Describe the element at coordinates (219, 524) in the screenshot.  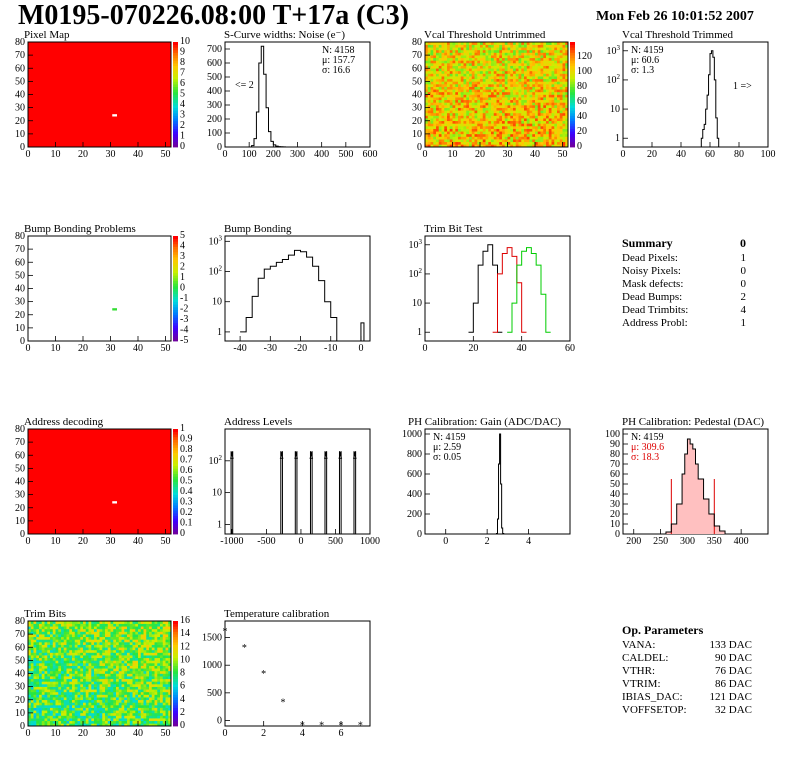
I see `y-tick-label: 1` at that location.